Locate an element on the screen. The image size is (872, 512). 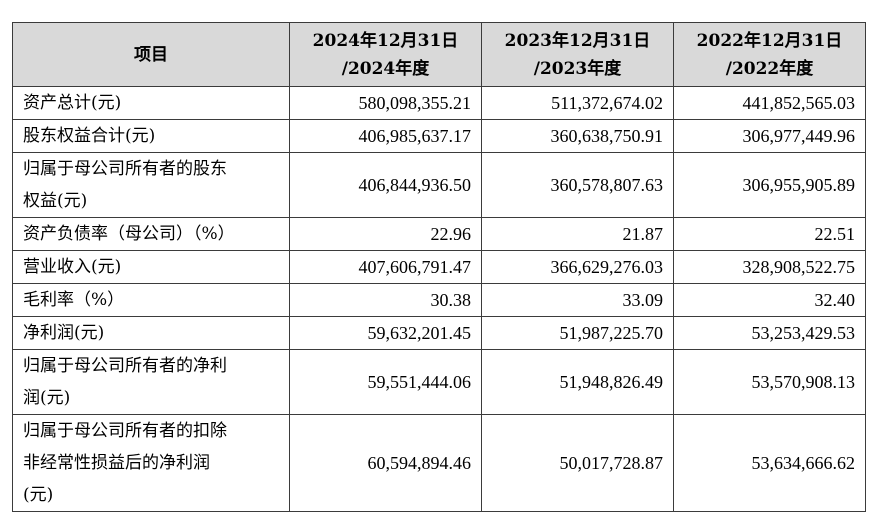
value-2022: 306,977,449.96 is located at coordinates (769, 136).